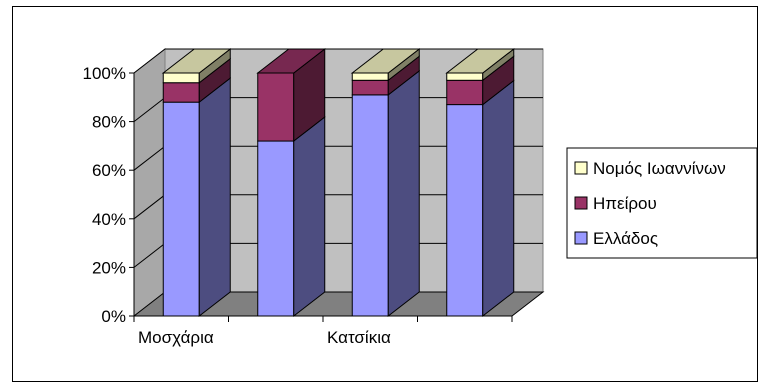  Describe the element at coordinates (659, 168) in the screenshot. I see `legend-label: Νομός Ιωαννίνων` at that location.